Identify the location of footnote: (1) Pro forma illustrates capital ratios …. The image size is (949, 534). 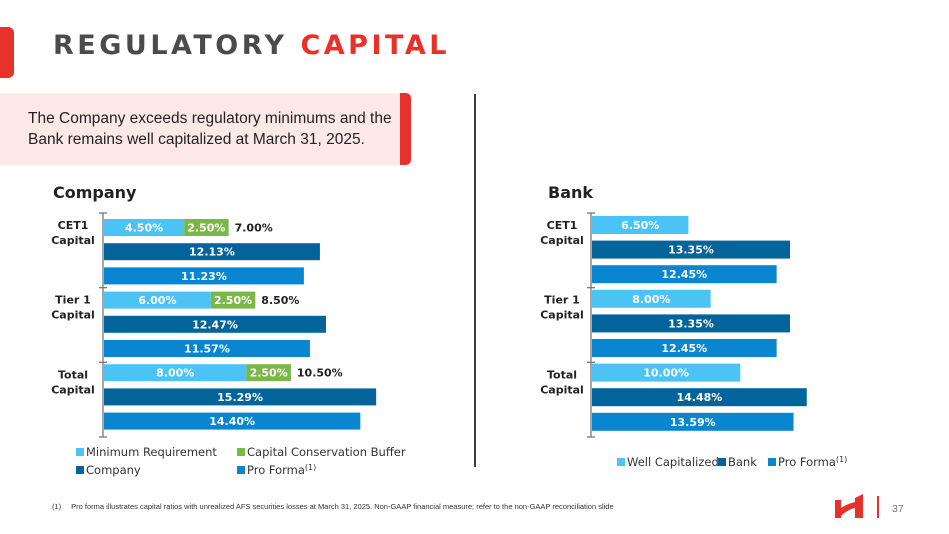
(333, 506).